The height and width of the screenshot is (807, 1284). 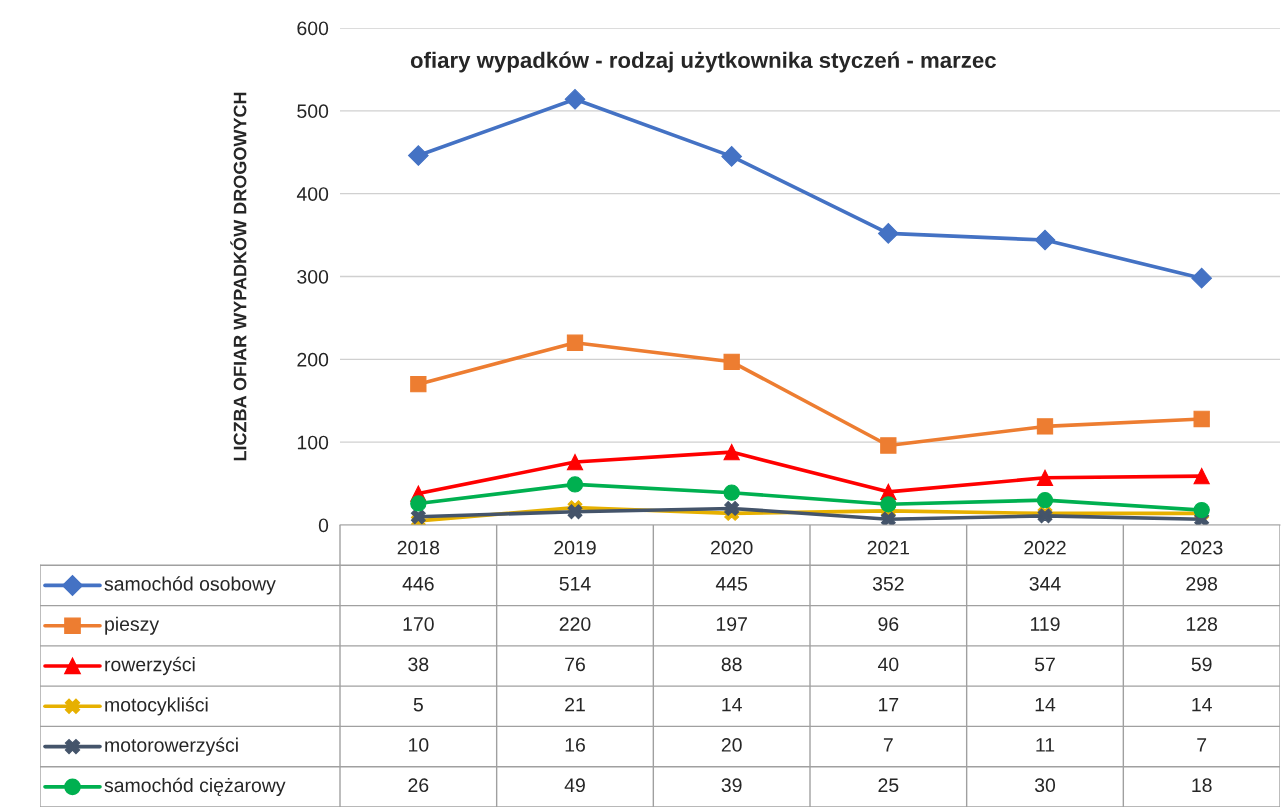 What do you see at coordinates (418, 583) in the screenshot?
I see `data-label: 446` at bounding box center [418, 583].